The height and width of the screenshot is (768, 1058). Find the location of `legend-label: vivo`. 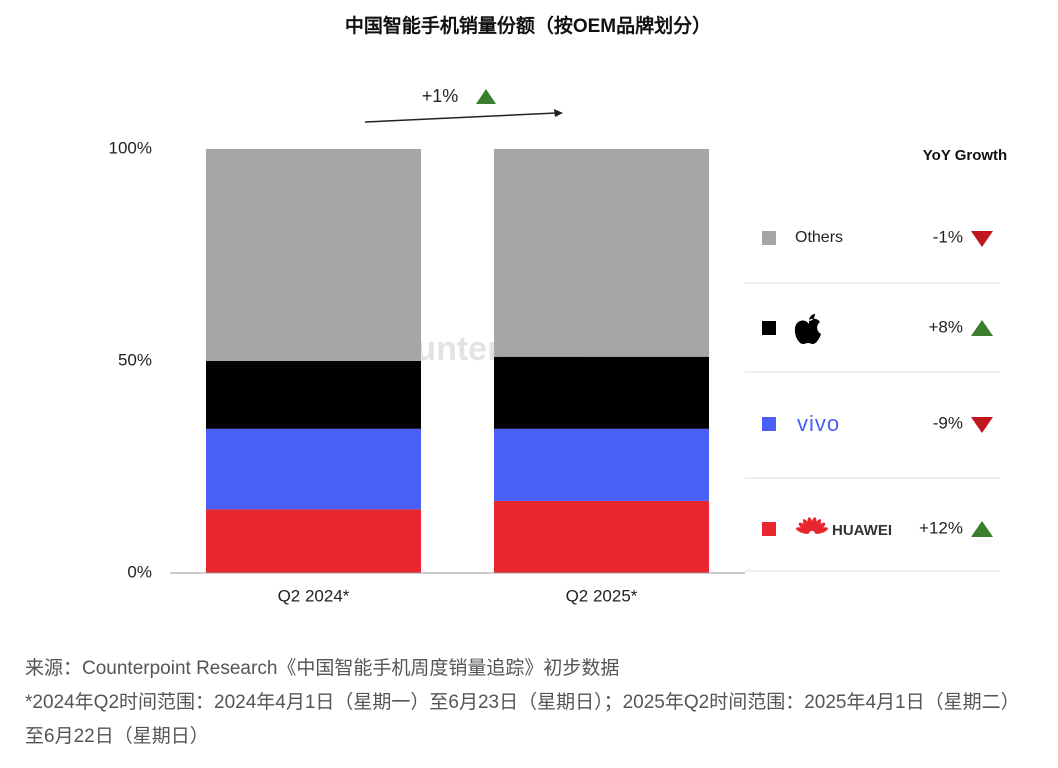

legend-label: vivo is located at coordinates (818, 423).